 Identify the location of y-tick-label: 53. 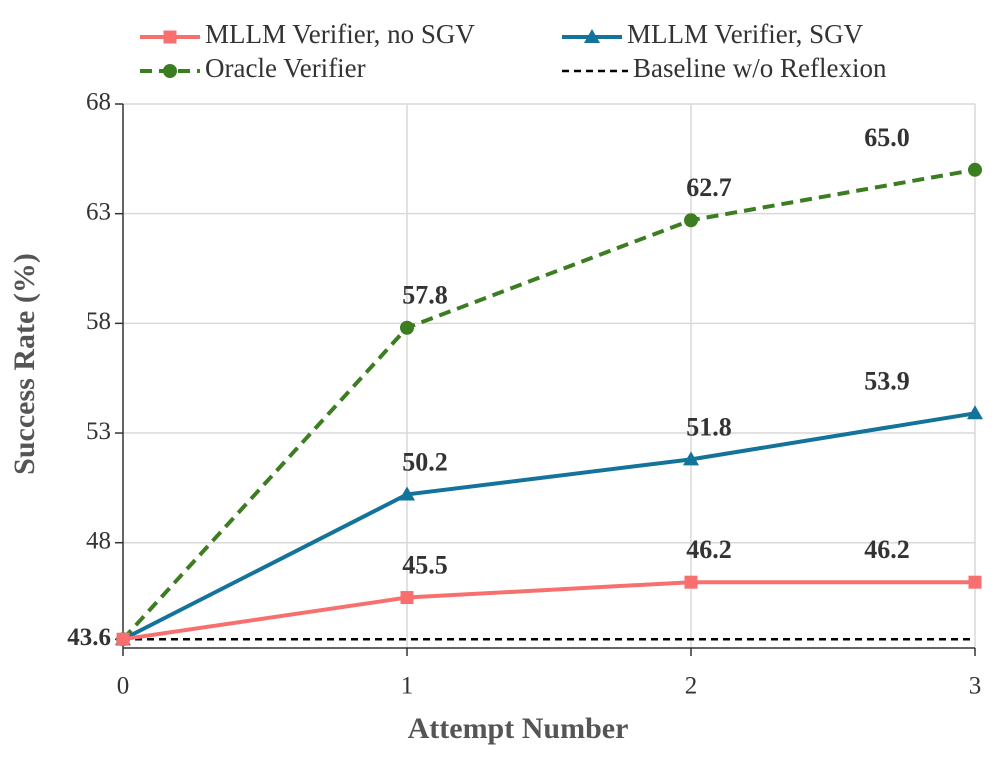
(98, 431).